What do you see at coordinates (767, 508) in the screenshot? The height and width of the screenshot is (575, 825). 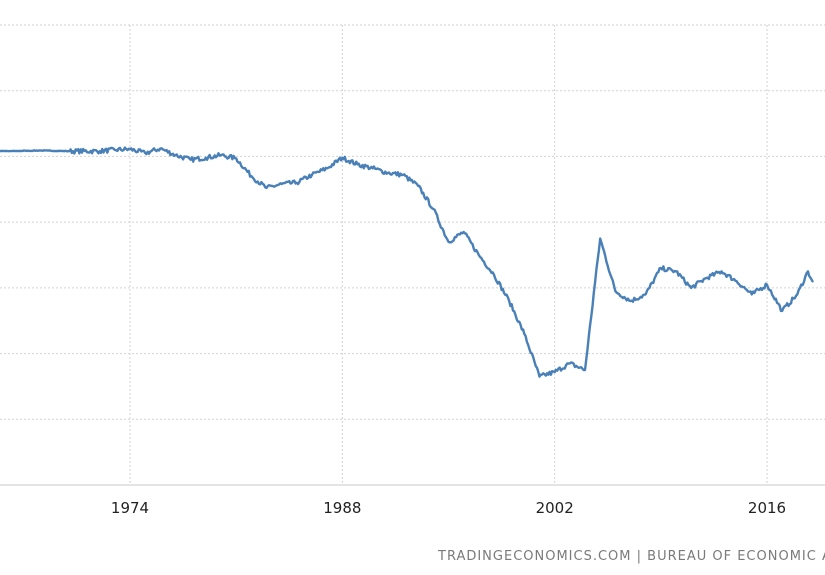 I see `x-tick-label: 2016` at bounding box center [767, 508].